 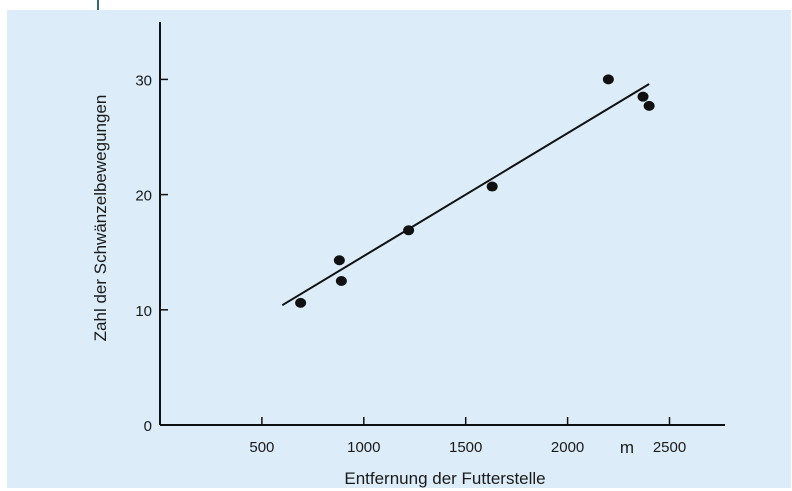 What do you see at coordinates (143, 311) in the screenshot?
I see `y-tick-label: 10` at bounding box center [143, 311].